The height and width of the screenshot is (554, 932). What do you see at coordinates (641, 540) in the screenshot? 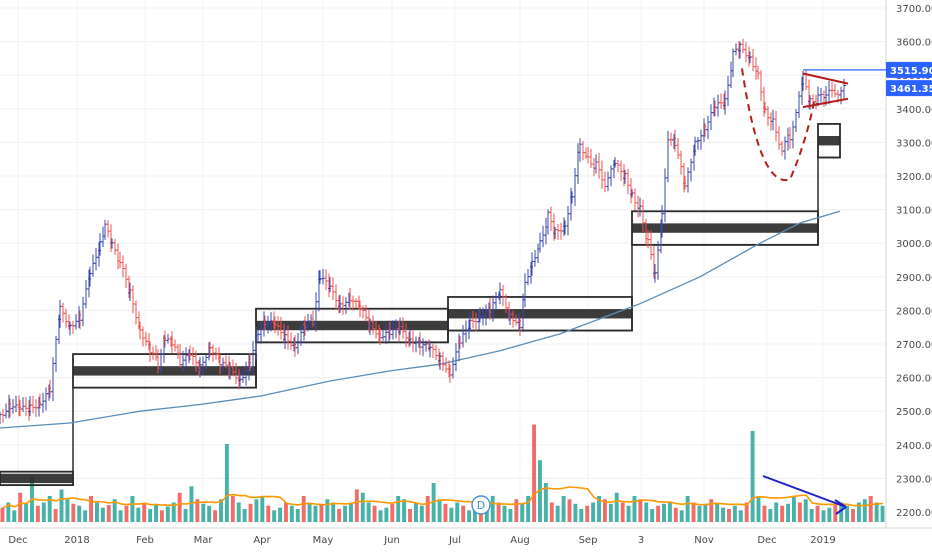
I see `x-tick-label: 3` at bounding box center [641, 540].